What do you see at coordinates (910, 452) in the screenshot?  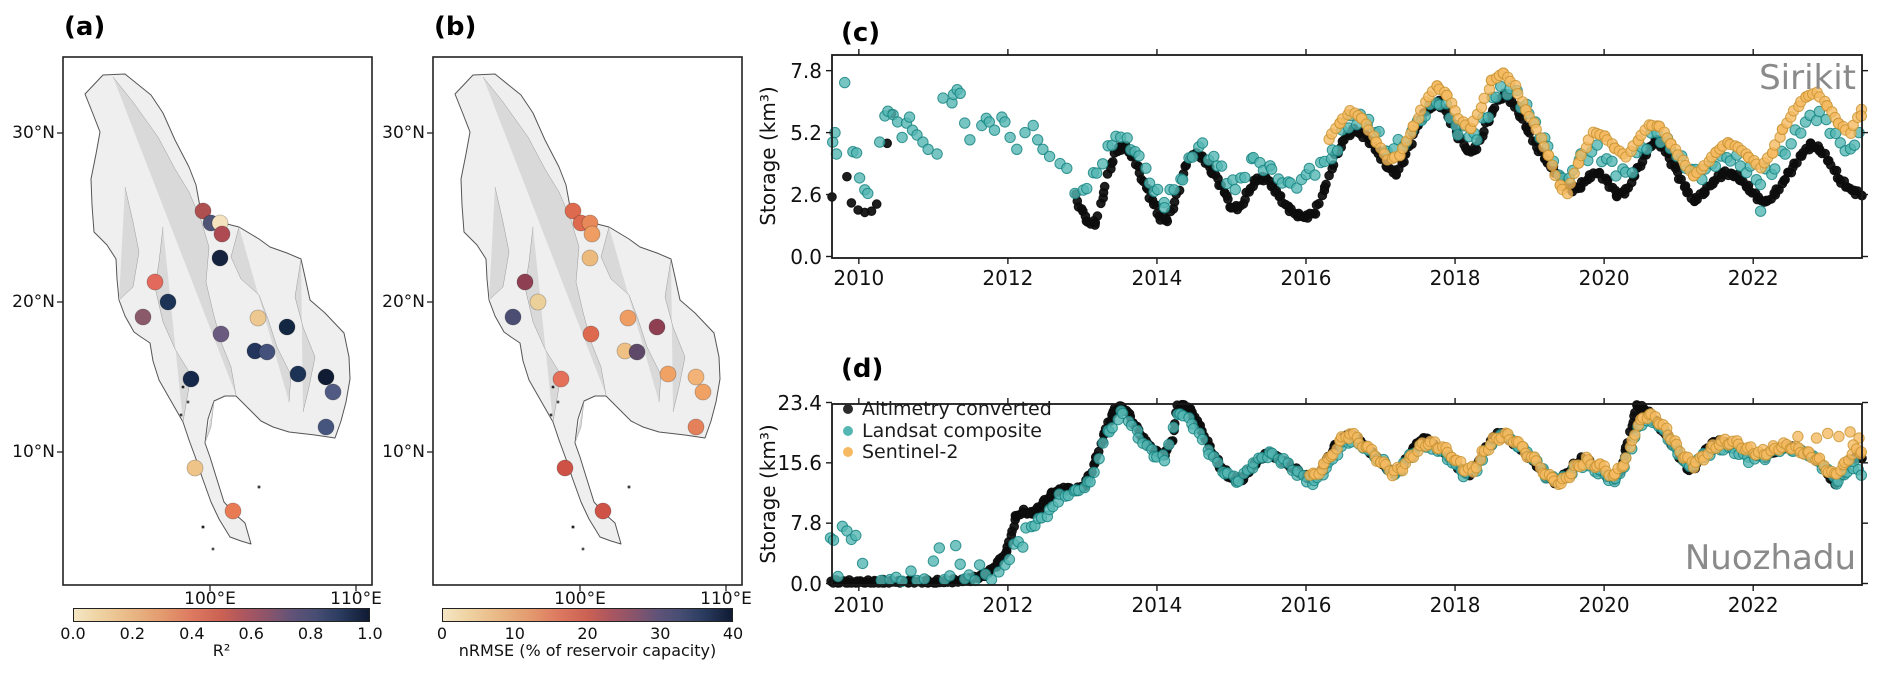 I see `legend-label: Sentinel-2` at bounding box center [910, 452].